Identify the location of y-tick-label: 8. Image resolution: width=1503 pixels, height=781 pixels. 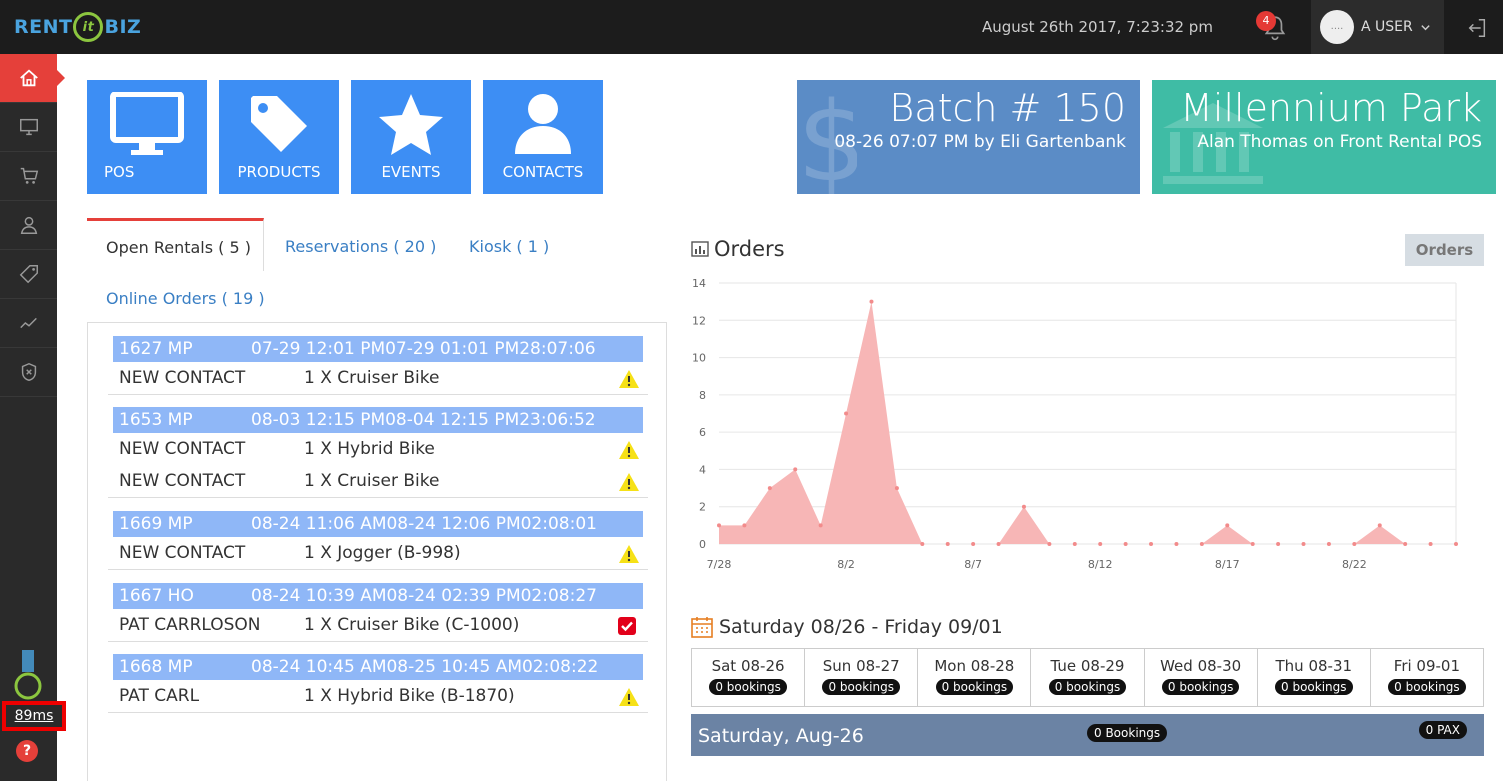
(702, 395).